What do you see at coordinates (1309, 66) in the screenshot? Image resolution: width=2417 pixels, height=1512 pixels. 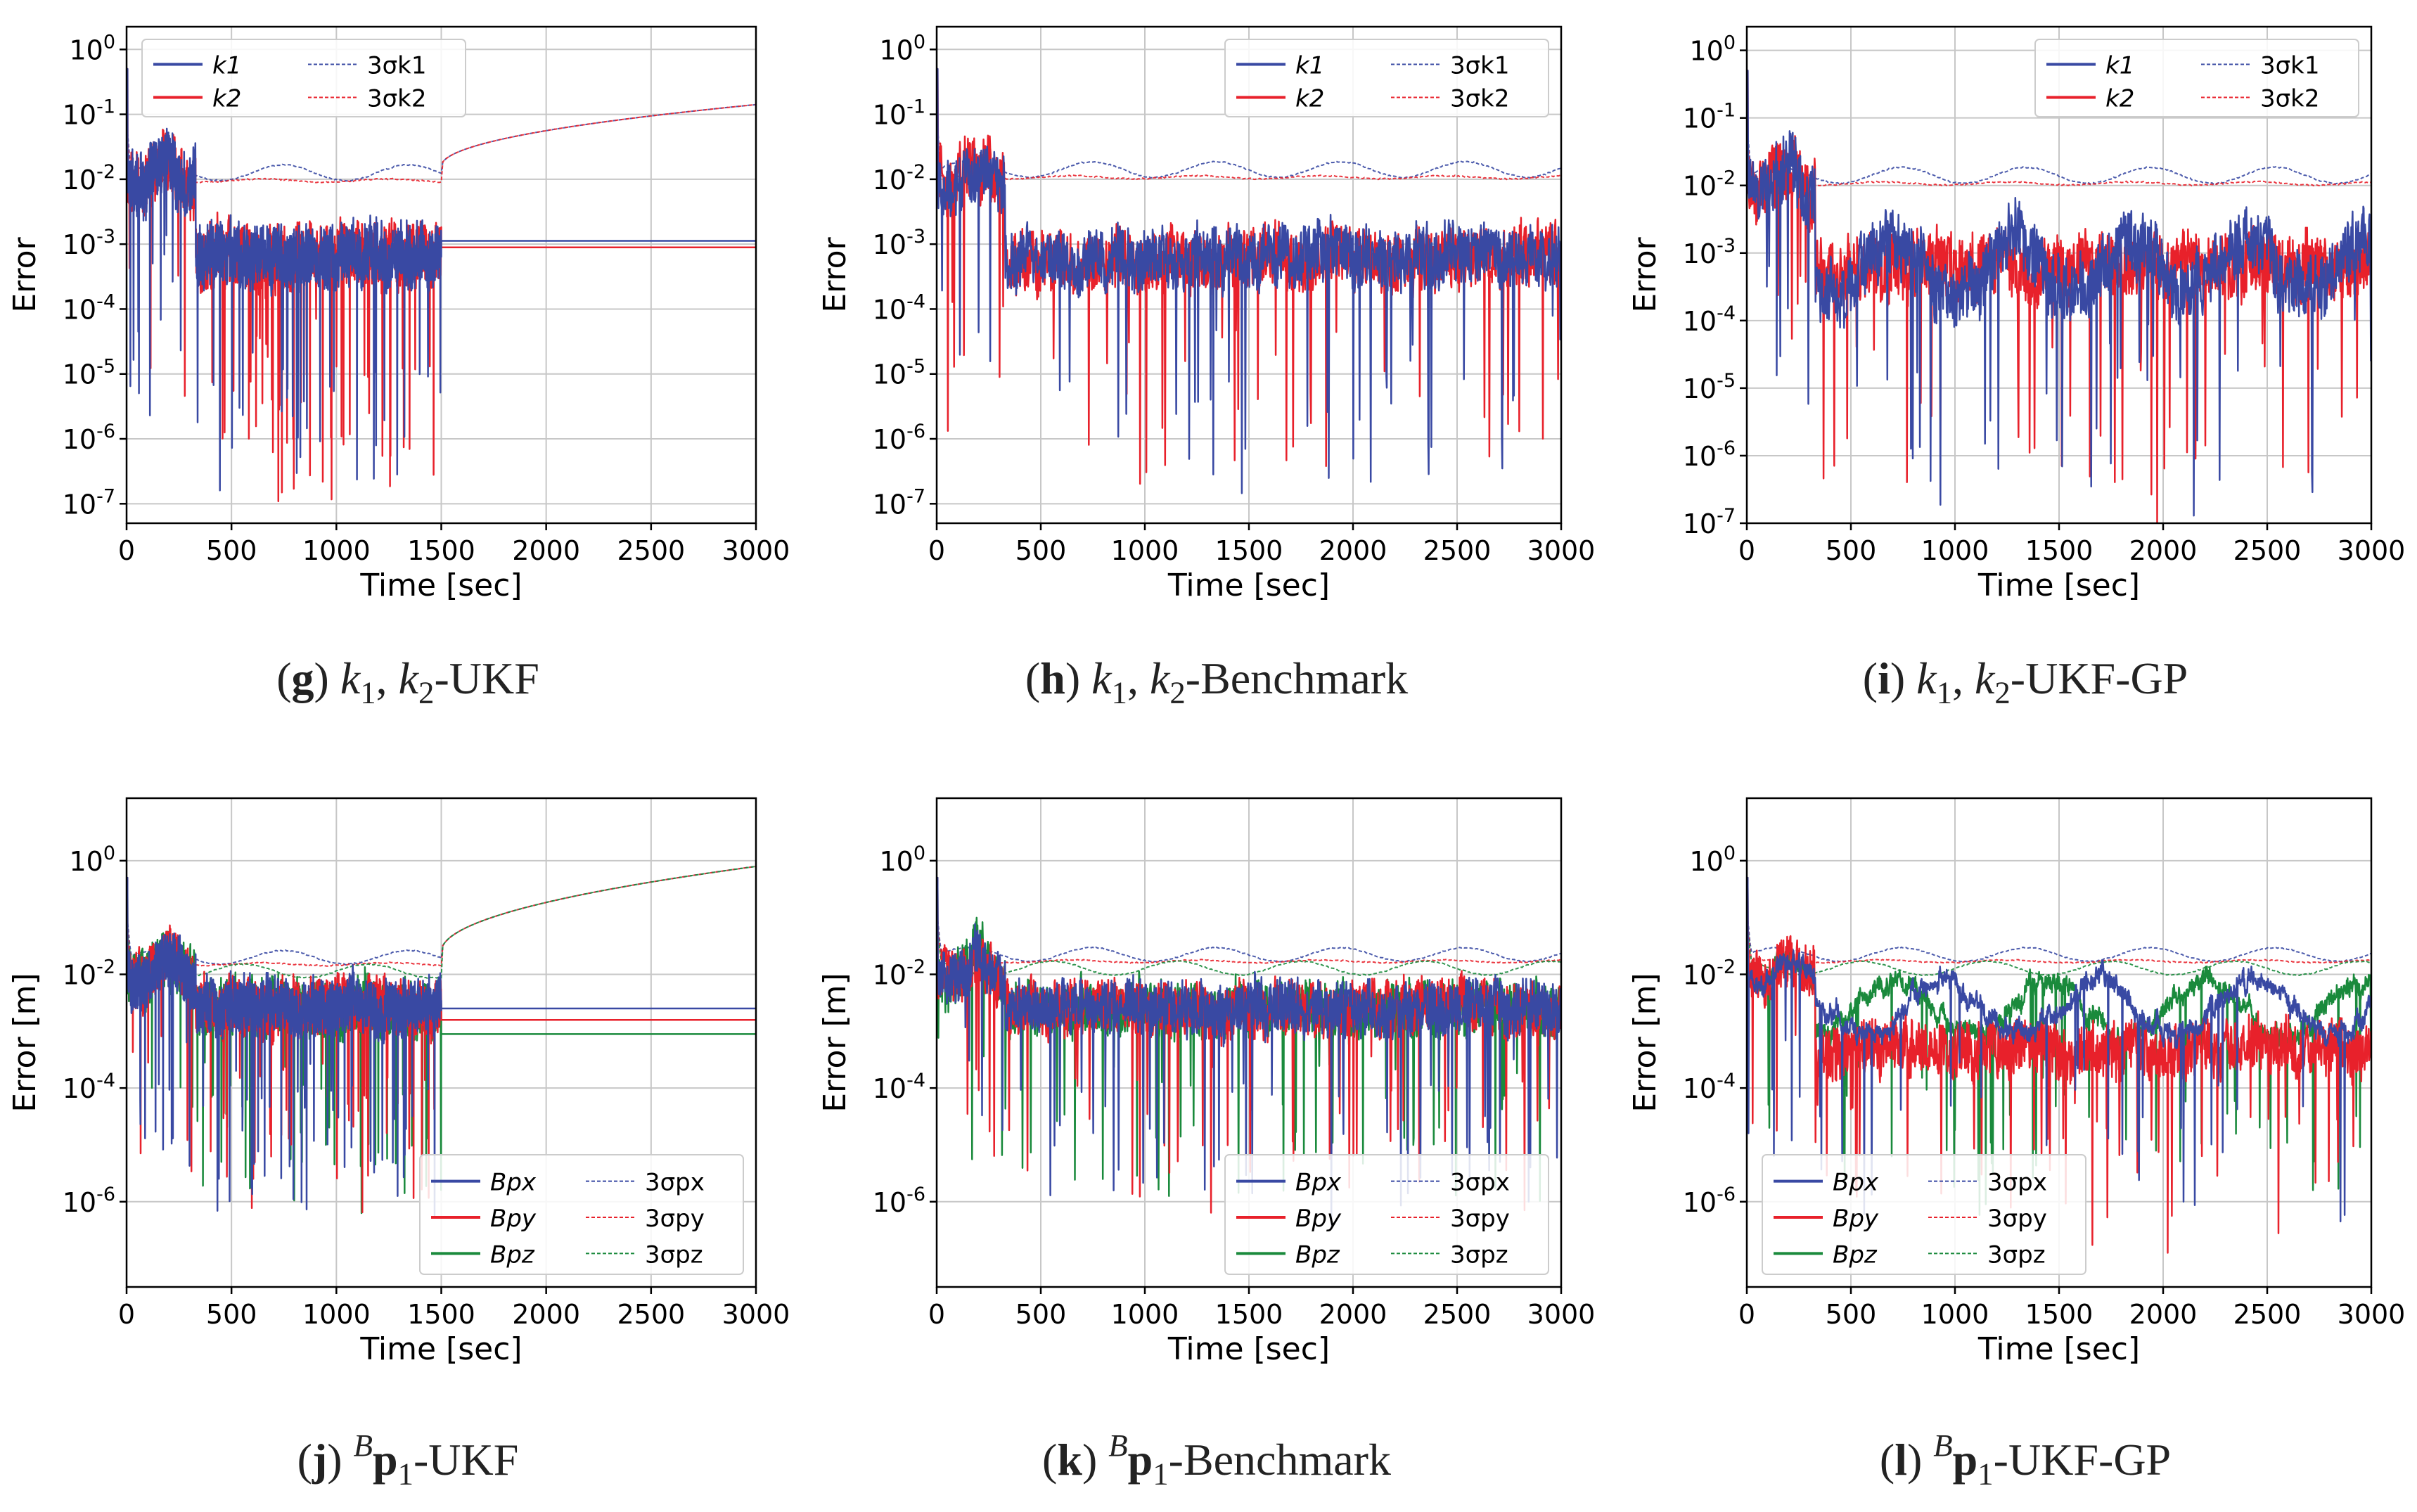 I see `legend-label-1: k1` at bounding box center [1309, 66].